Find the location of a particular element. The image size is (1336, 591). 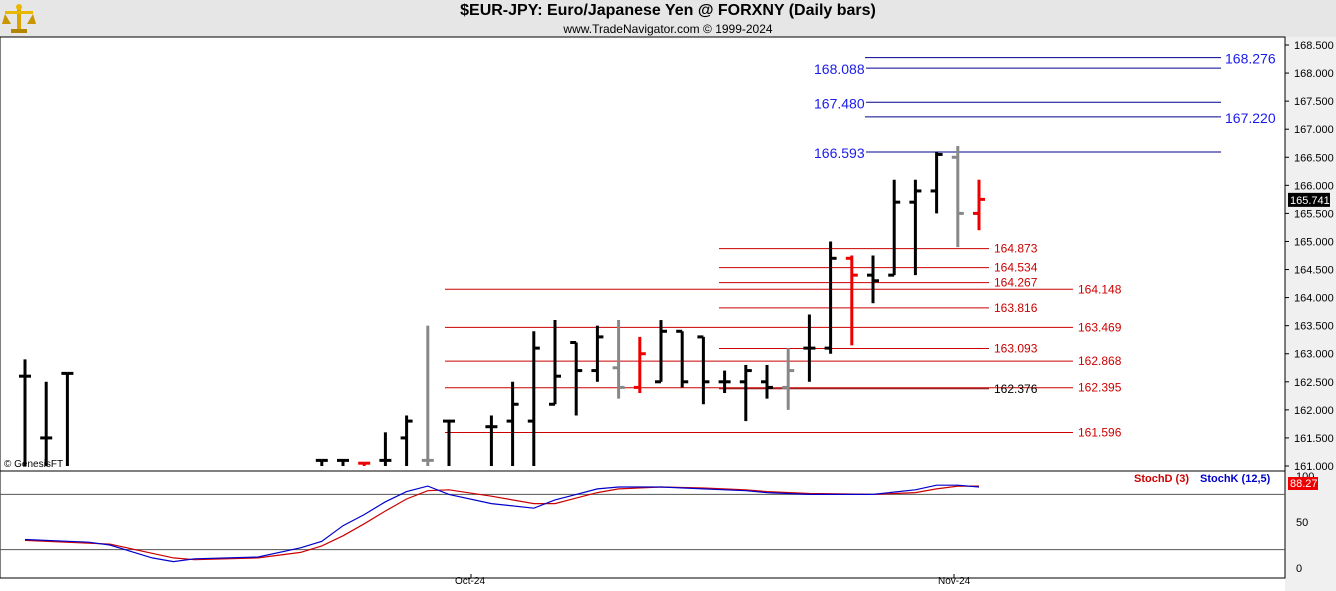

blue-level-label: 167.220 is located at coordinates (1250, 118).